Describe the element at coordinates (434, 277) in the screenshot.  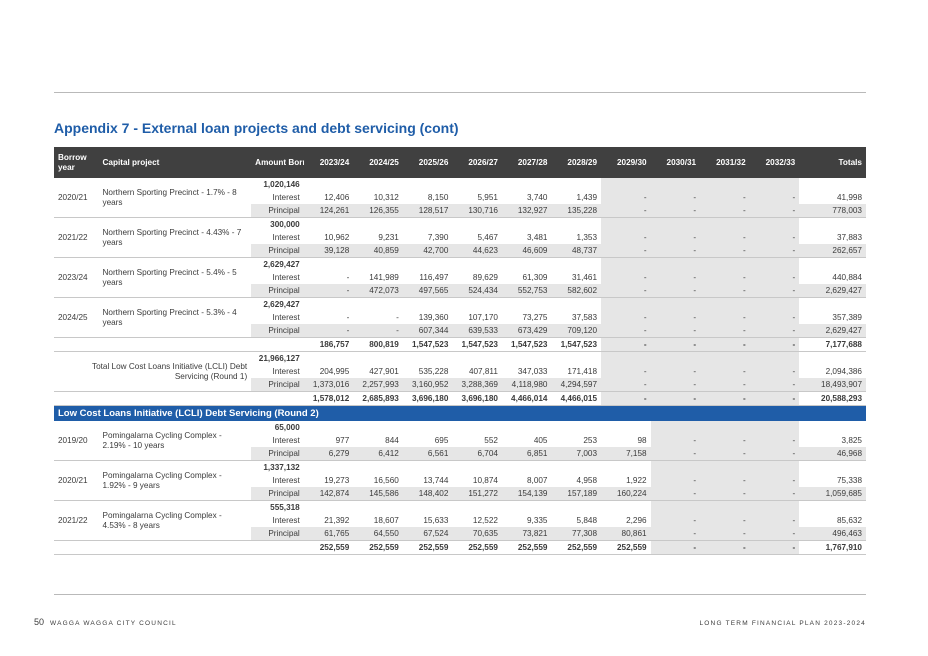
I see `value-cell: 116,497` at that location.